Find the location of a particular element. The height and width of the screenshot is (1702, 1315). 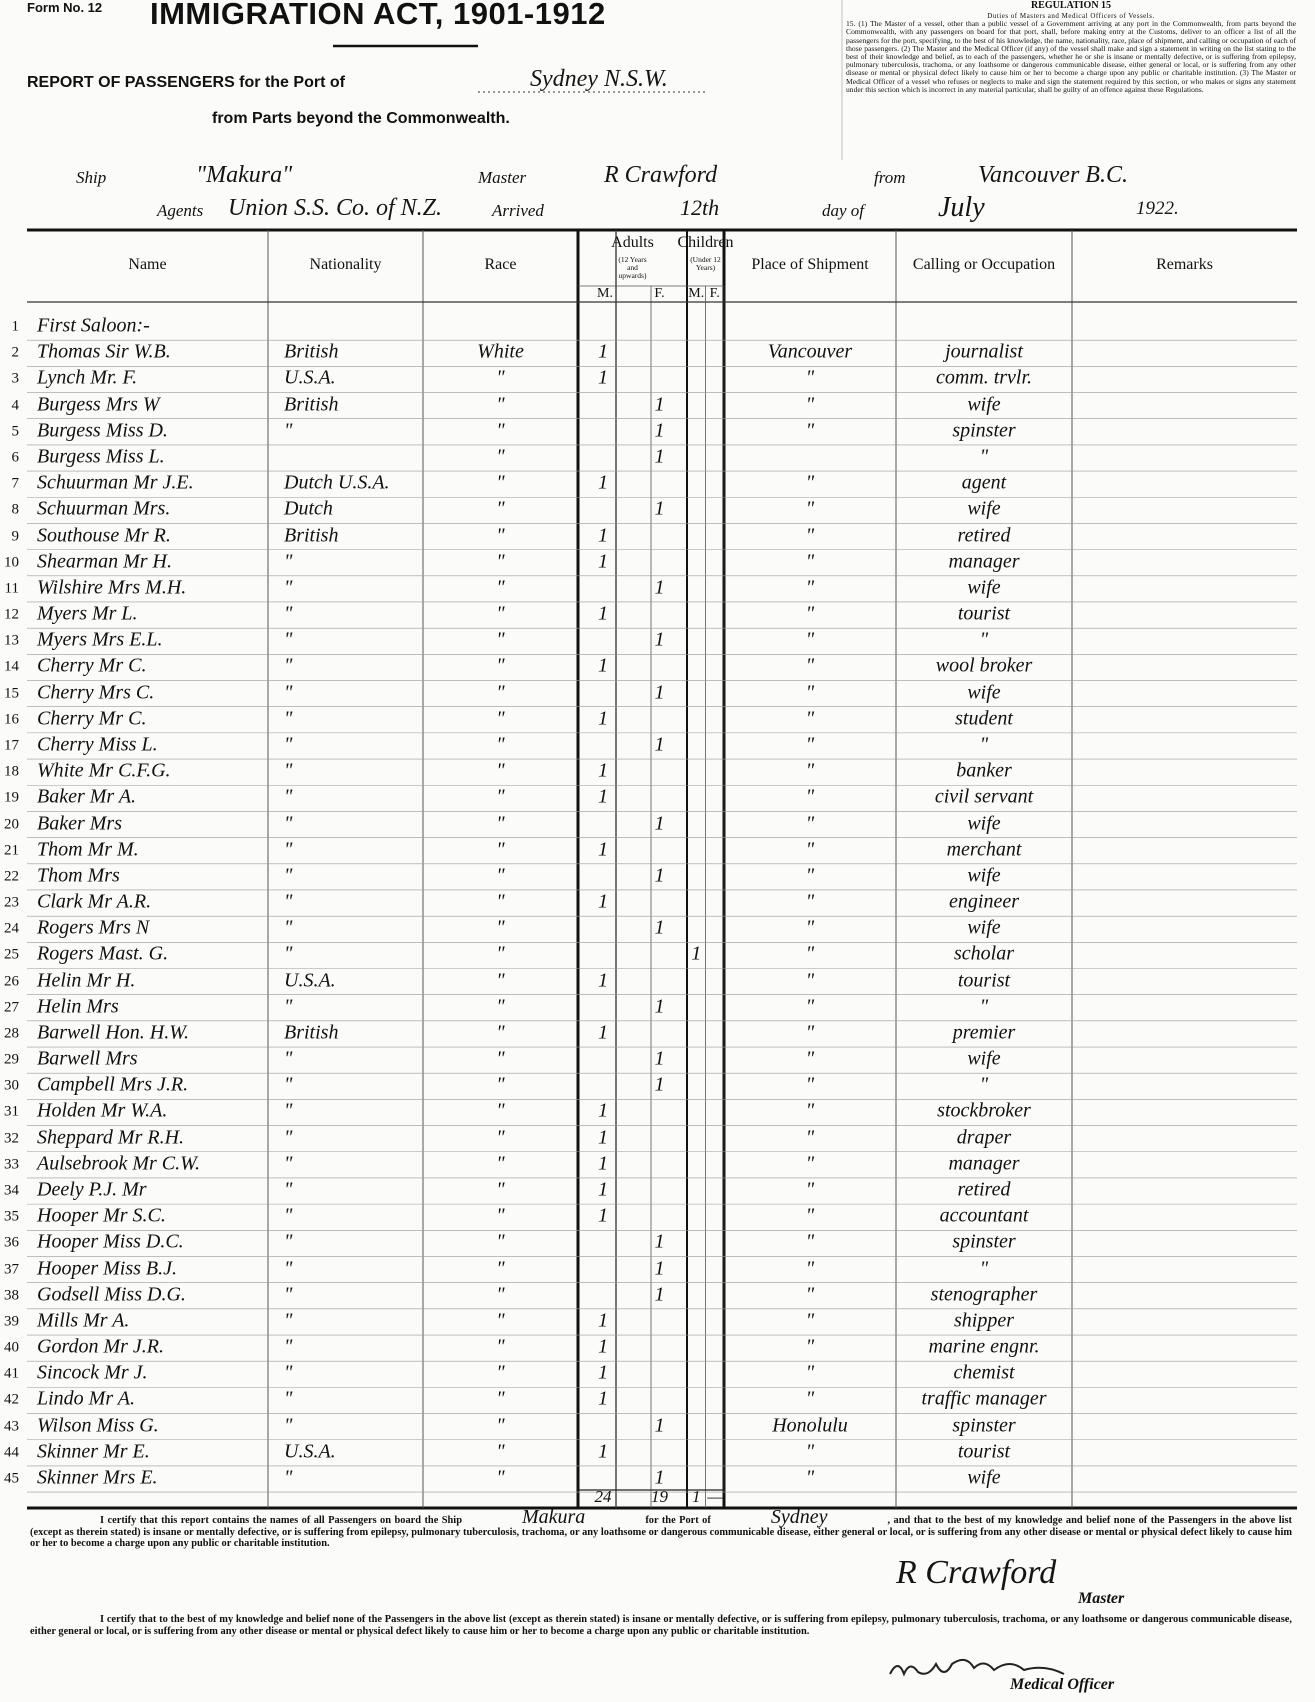

row-number: 30 is located at coordinates (11, 1085).